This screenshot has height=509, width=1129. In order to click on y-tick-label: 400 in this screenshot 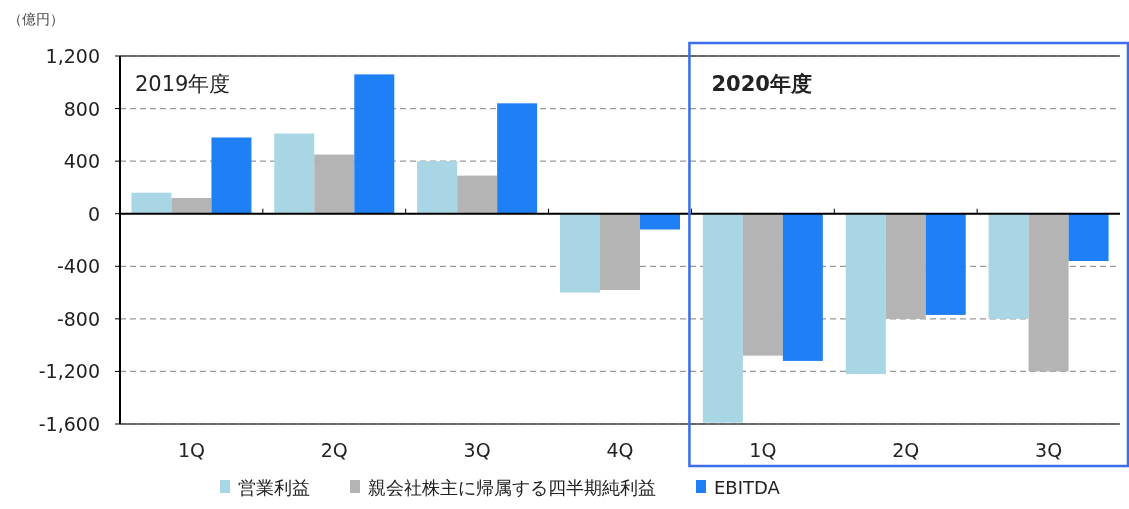, I will do `click(81, 161)`.